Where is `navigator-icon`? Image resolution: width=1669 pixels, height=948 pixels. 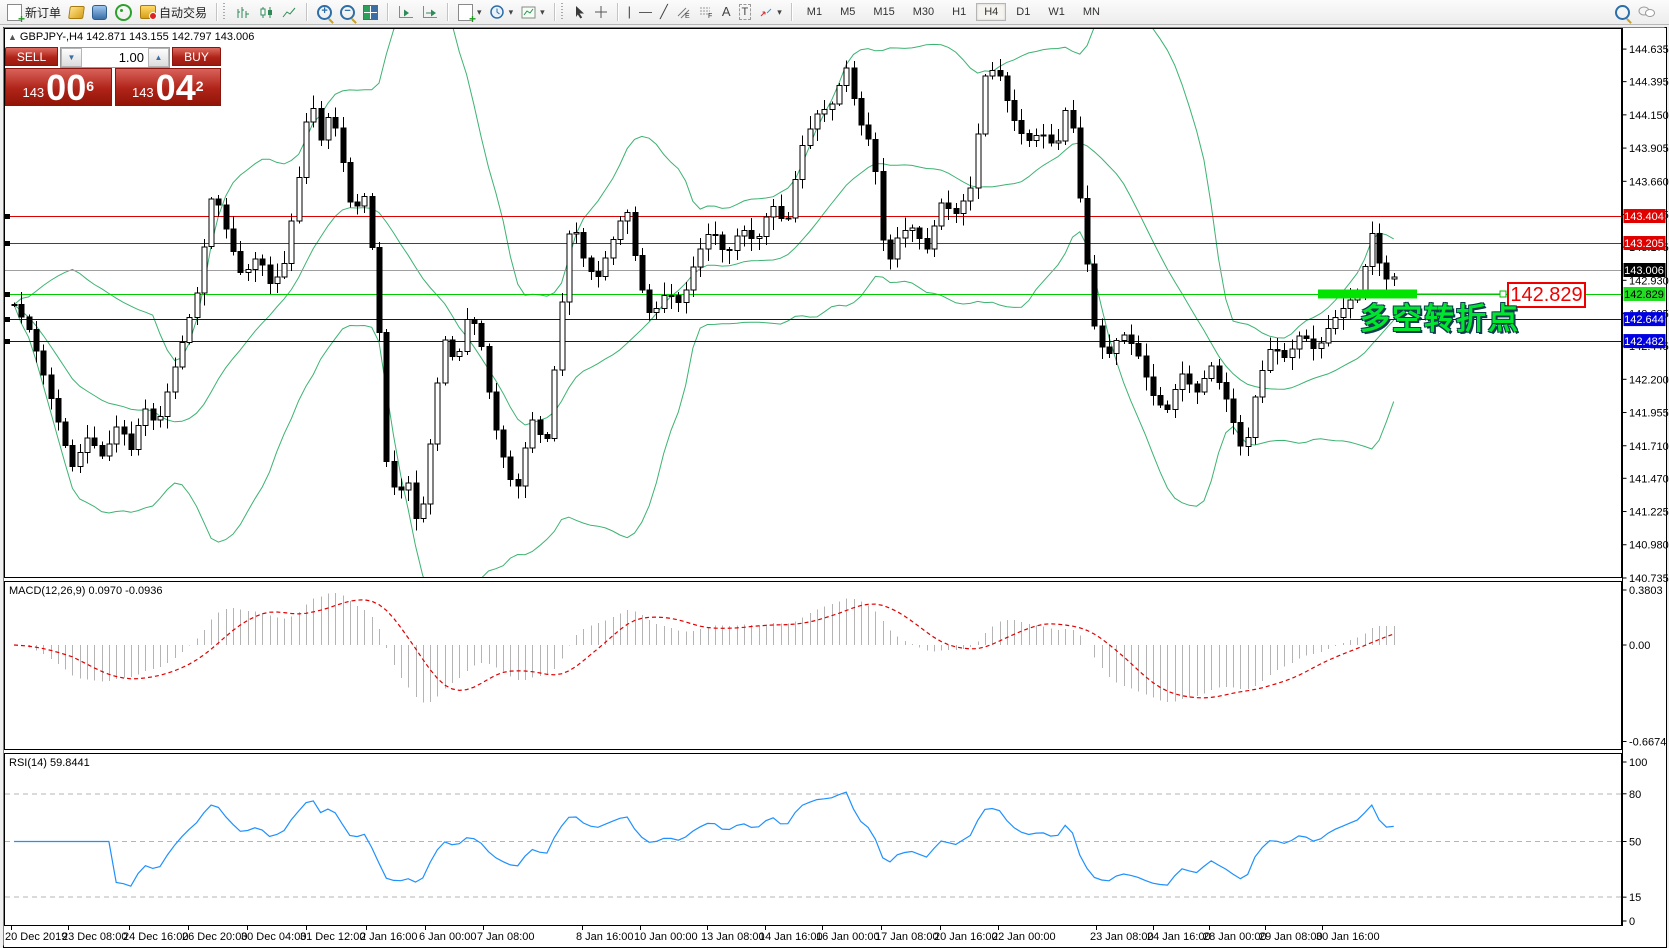
navigator-icon is located at coordinates (99, 12).